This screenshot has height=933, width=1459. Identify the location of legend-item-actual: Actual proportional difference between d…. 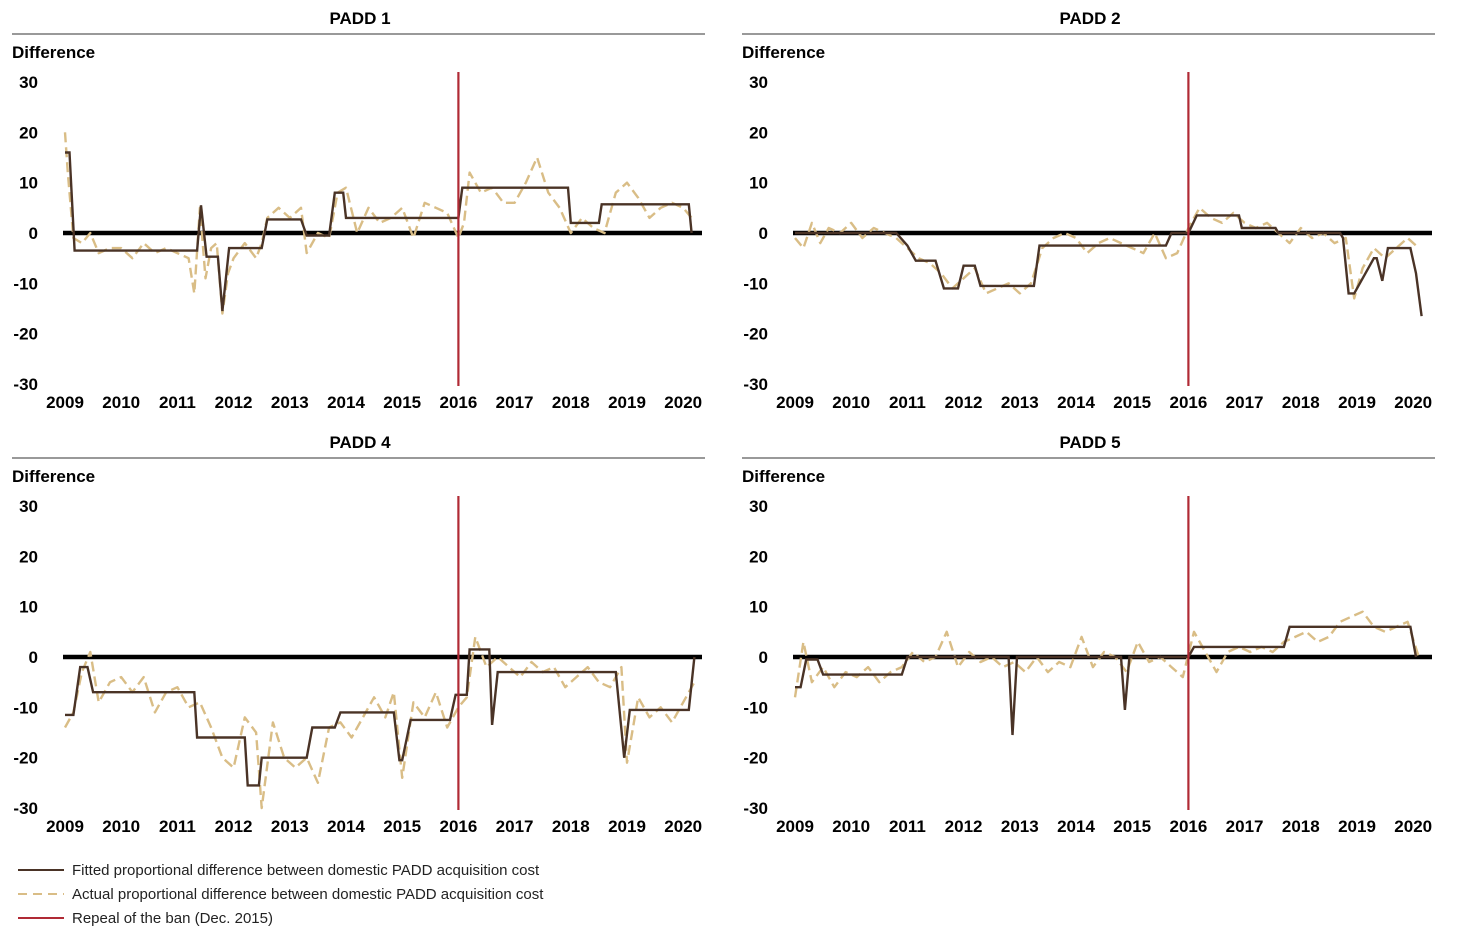
(280, 894).